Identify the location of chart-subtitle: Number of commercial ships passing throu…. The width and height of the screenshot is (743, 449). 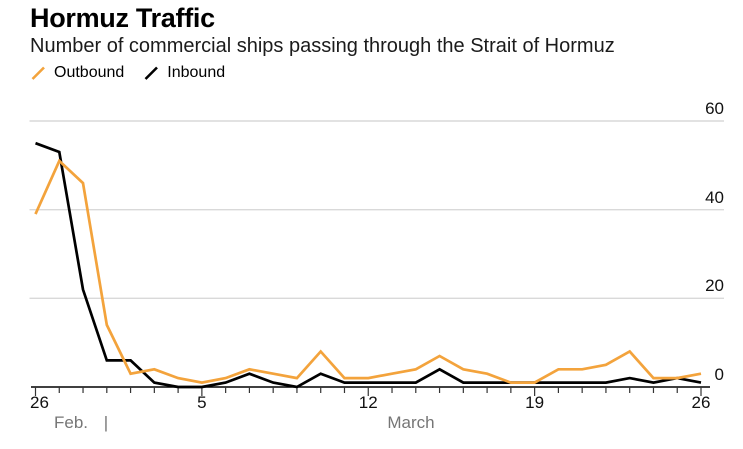
(322, 46).